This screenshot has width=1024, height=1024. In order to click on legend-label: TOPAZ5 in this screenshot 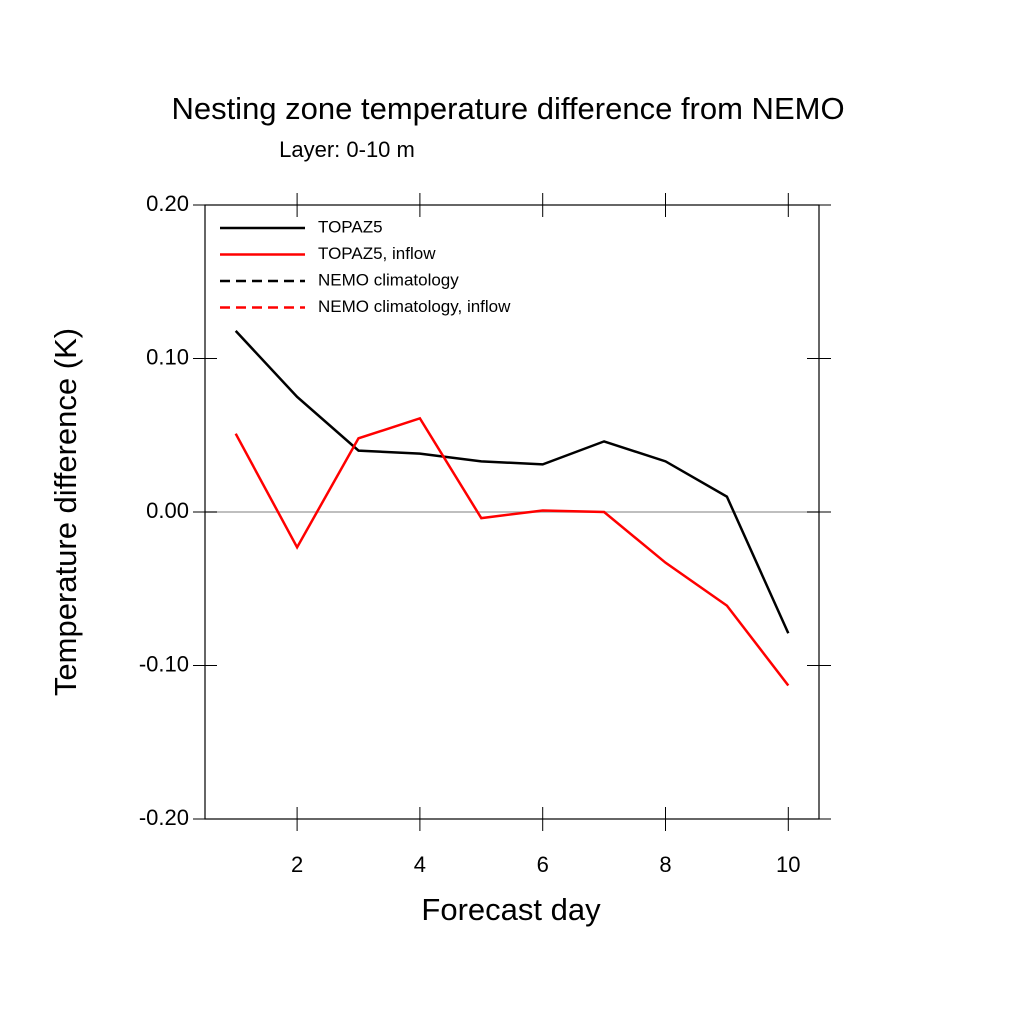, I will do `click(350, 226)`.